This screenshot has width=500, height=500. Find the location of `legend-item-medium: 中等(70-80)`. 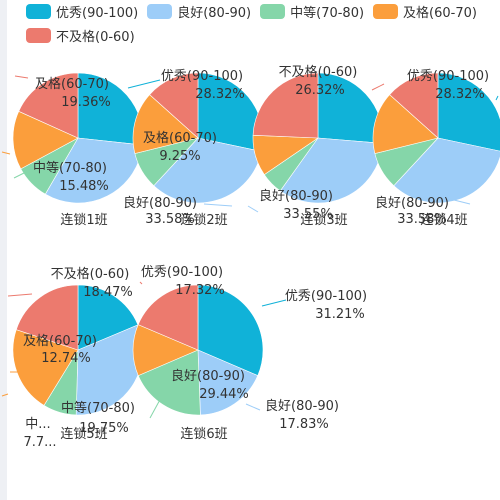

legend-item-medium: 中等(70-80) is located at coordinates (312, 11).